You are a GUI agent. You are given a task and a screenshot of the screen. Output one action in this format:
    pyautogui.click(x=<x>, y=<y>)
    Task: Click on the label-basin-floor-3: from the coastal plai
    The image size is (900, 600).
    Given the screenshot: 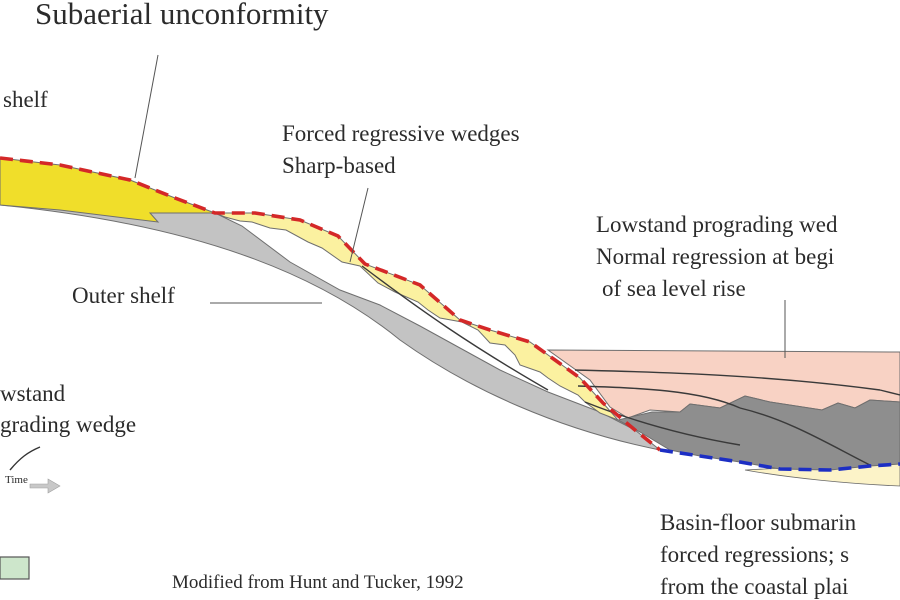 What is the action you would take?
    pyautogui.click(x=754, y=586)
    